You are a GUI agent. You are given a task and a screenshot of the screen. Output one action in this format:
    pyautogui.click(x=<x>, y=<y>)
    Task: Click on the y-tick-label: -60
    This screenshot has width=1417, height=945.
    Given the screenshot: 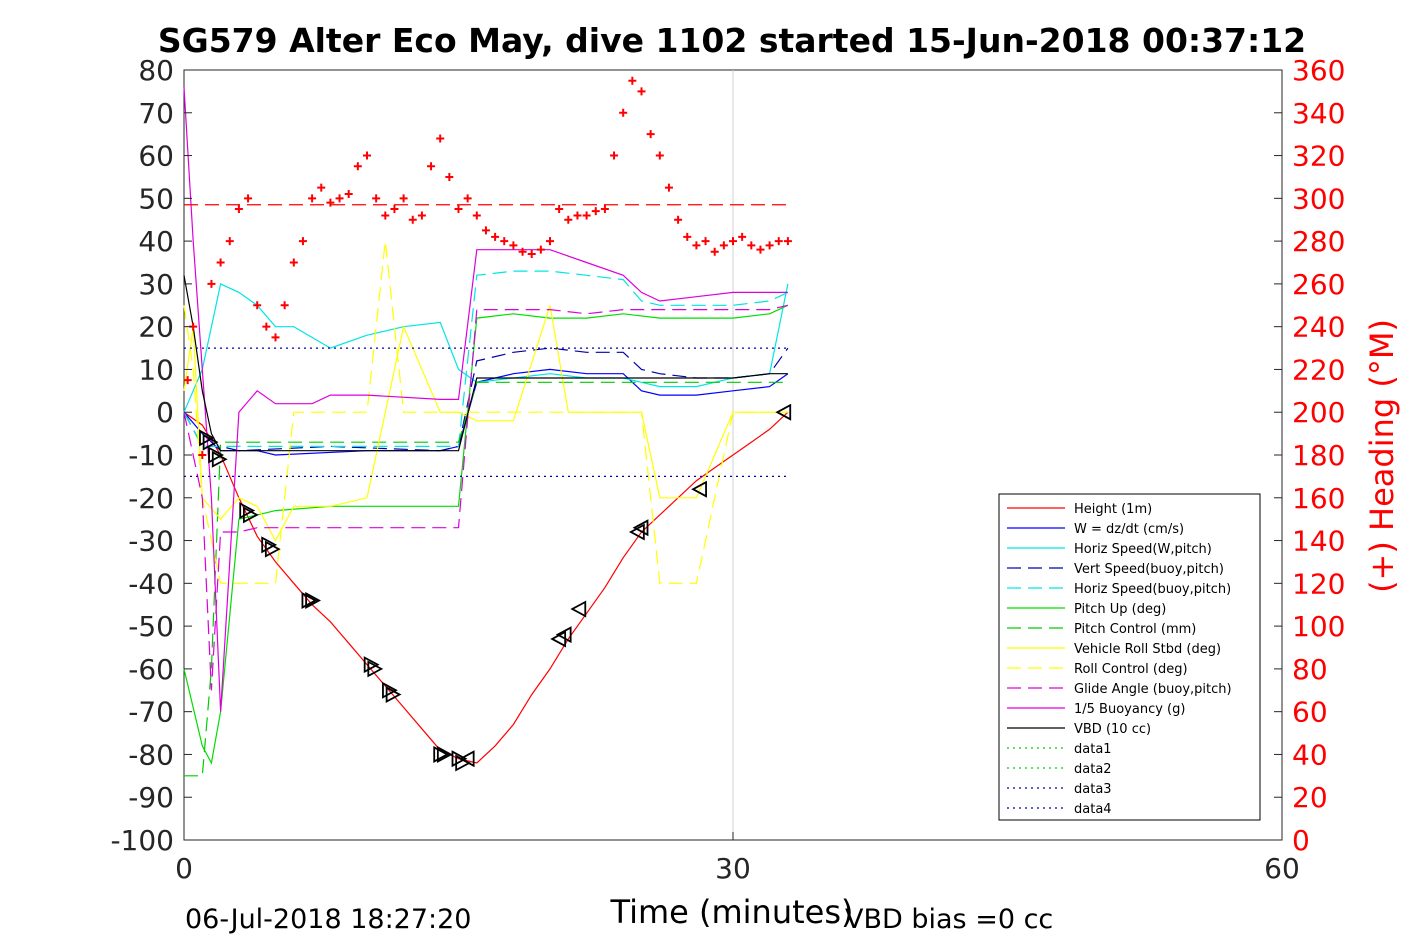 What is the action you would take?
    pyautogui.click(x=151, y=669)
    